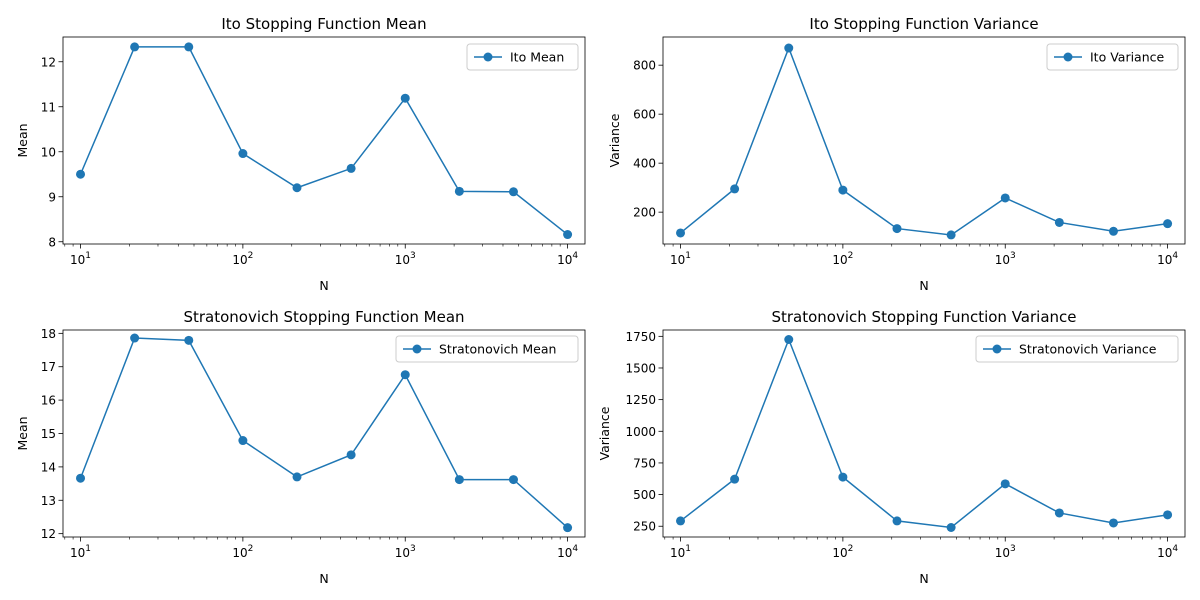 The width and height of the screenshot is (1200, 600). I want to click on y-tick-label: 1500, so click(640, 368).